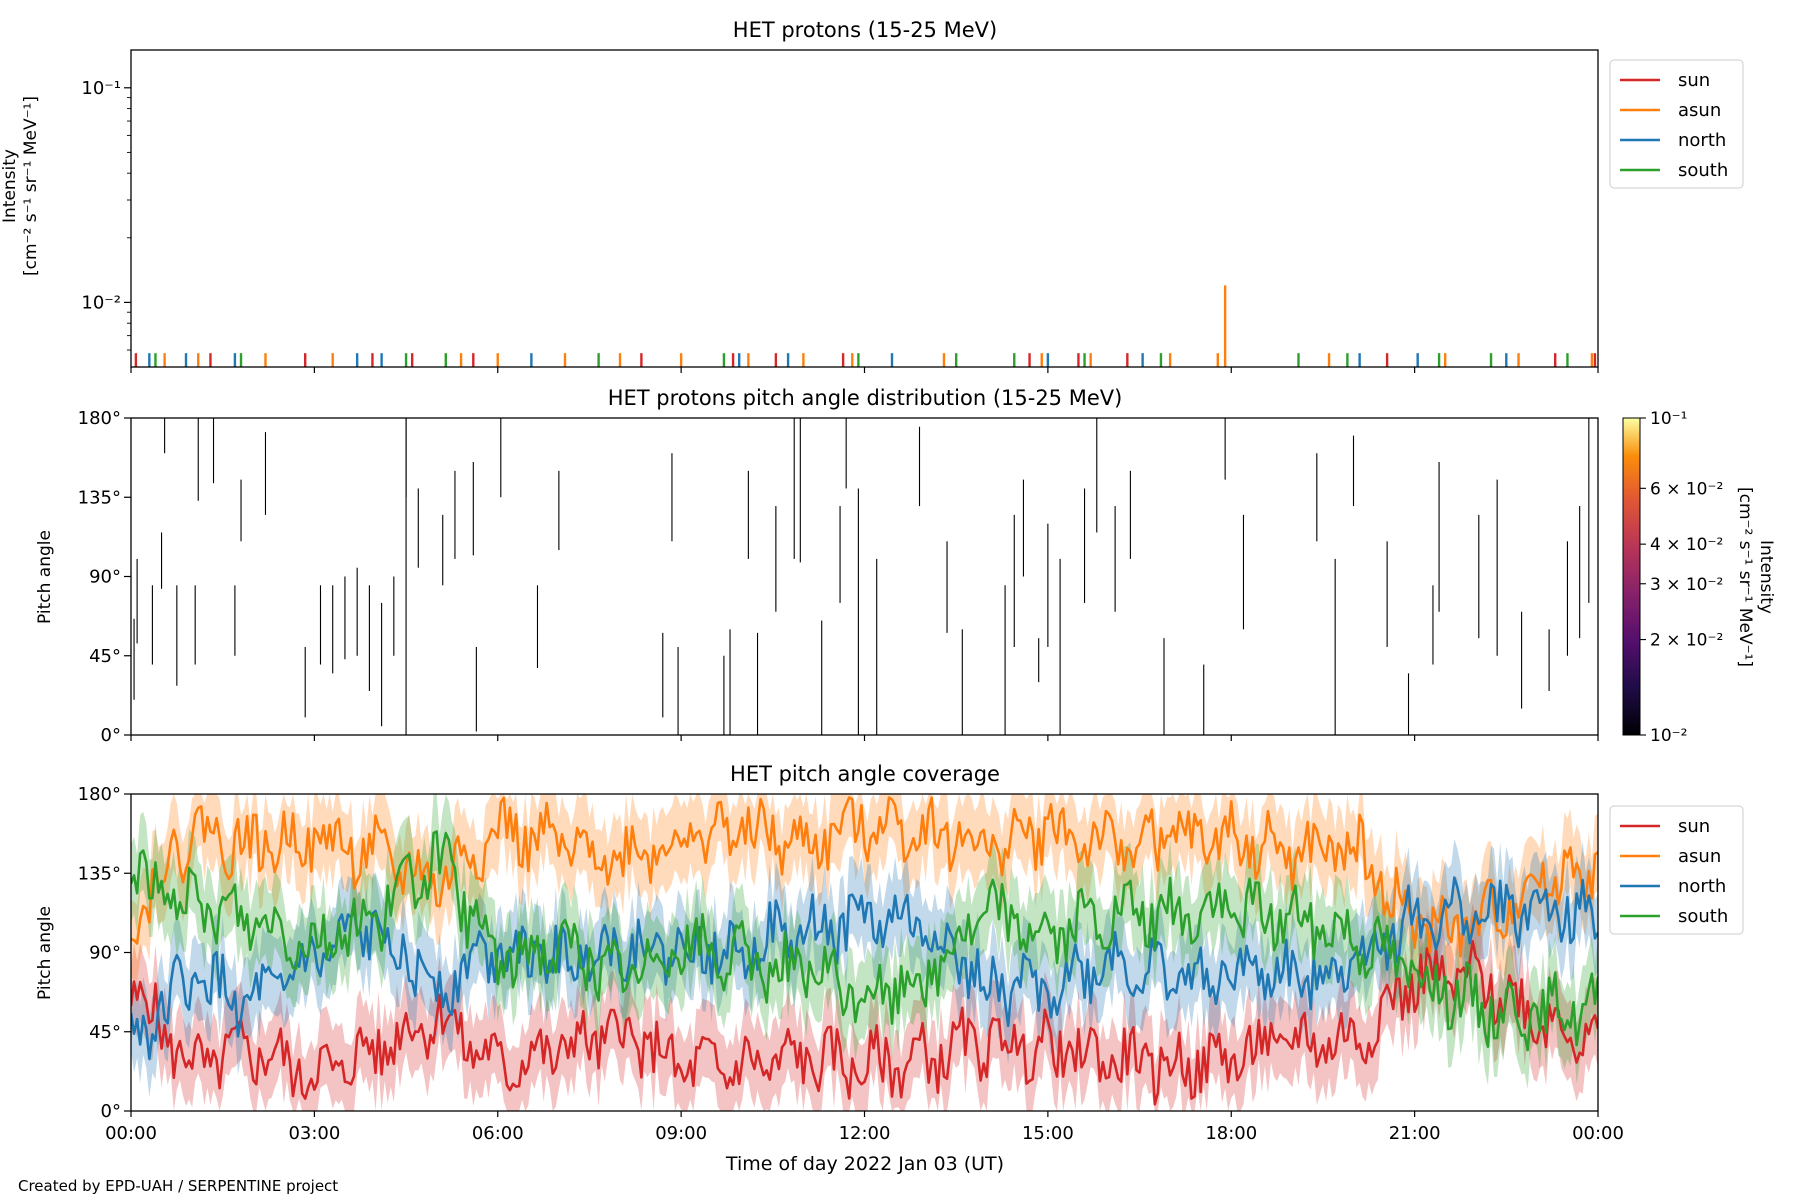 This screenshot has width=1800, height=1200. I want to click on panel2-ylabel: Pitch angle, so click(45, 577).